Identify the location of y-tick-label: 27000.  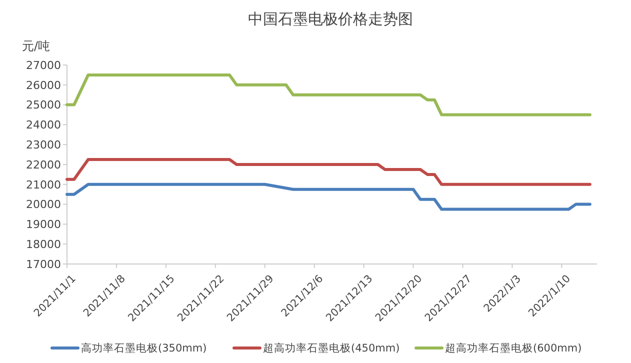
(43, 65).